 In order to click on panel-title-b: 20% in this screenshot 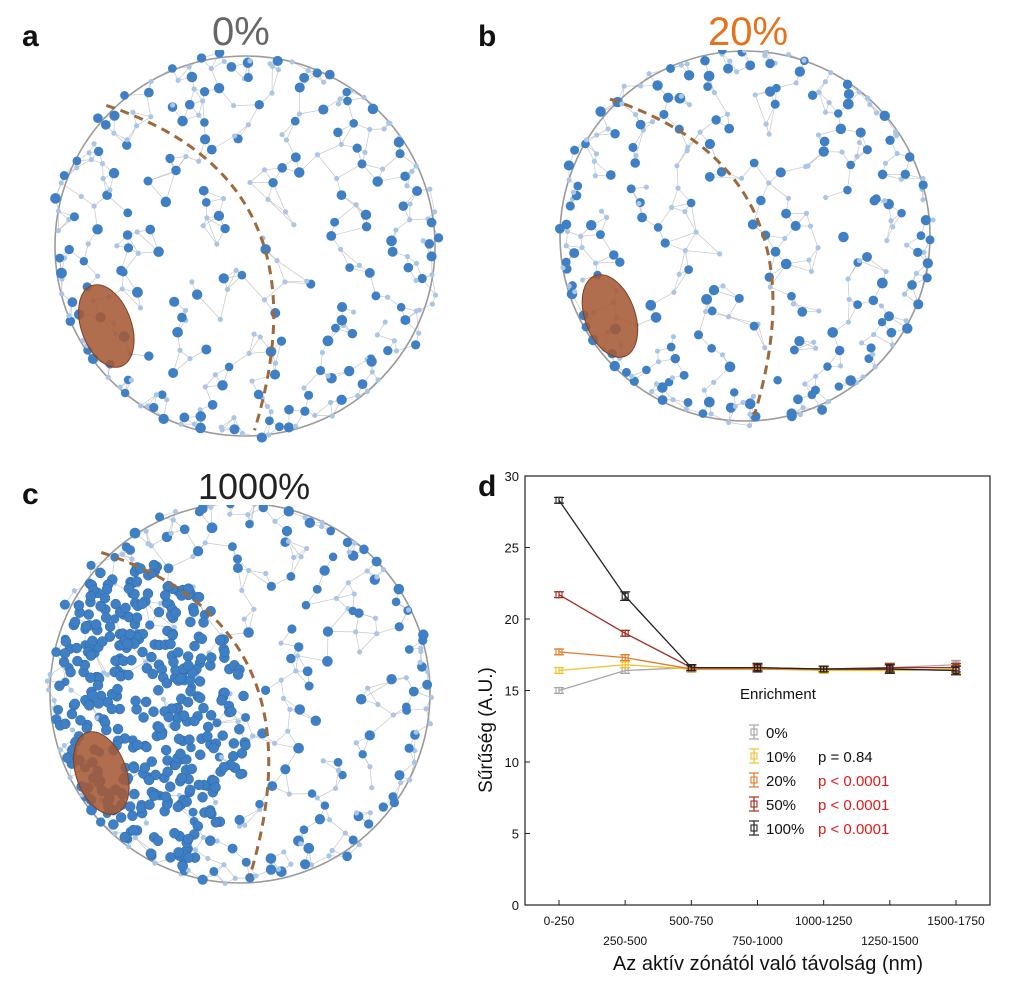, I will do `click(748, 32)`.